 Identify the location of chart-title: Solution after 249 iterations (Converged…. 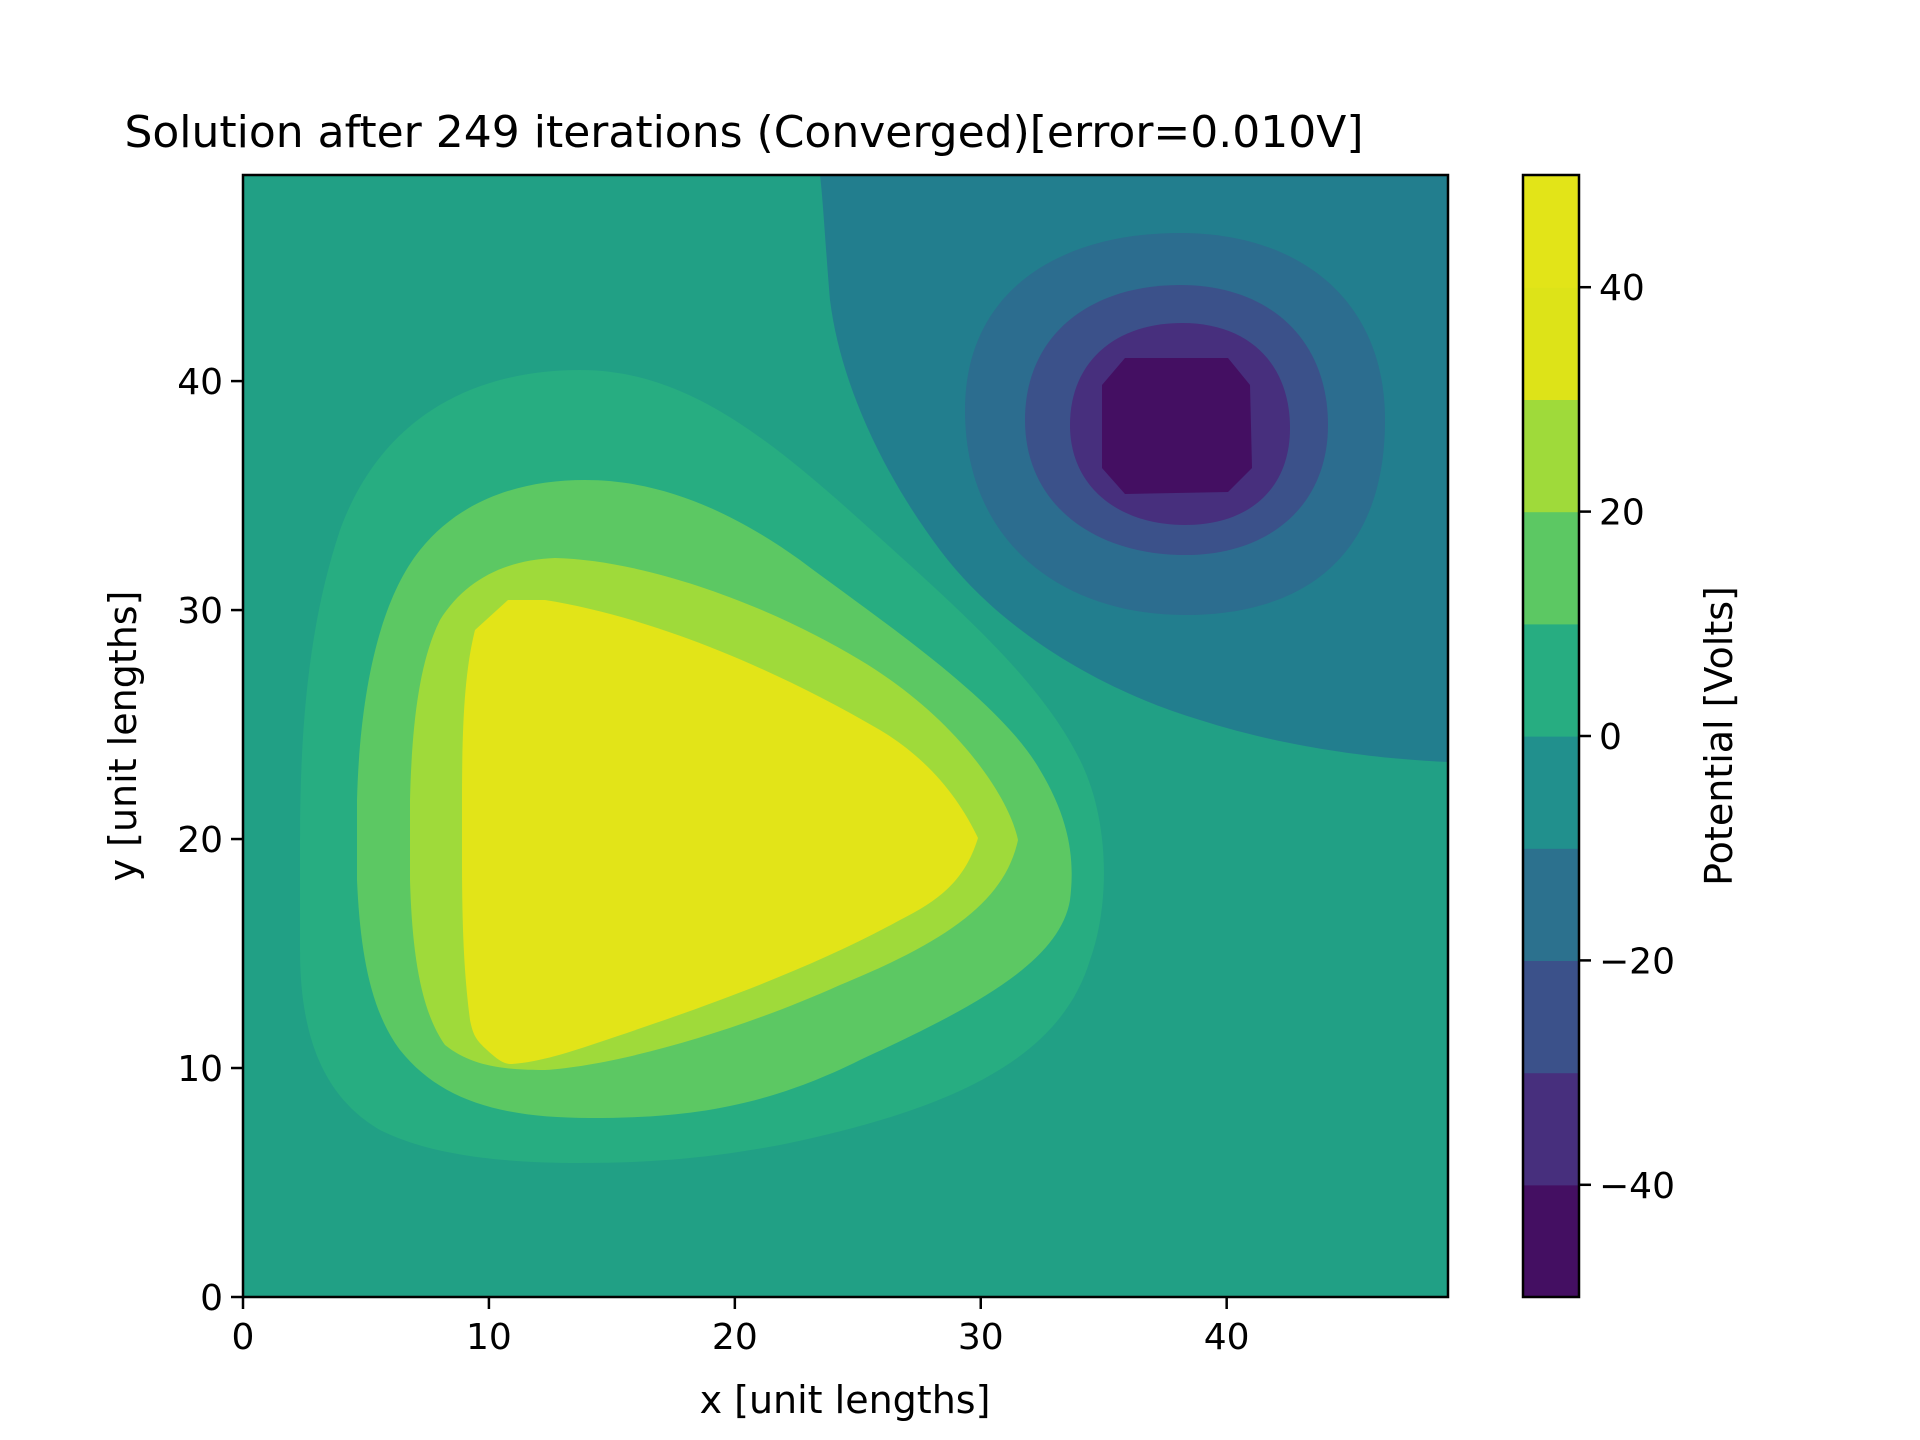
(743, 132).